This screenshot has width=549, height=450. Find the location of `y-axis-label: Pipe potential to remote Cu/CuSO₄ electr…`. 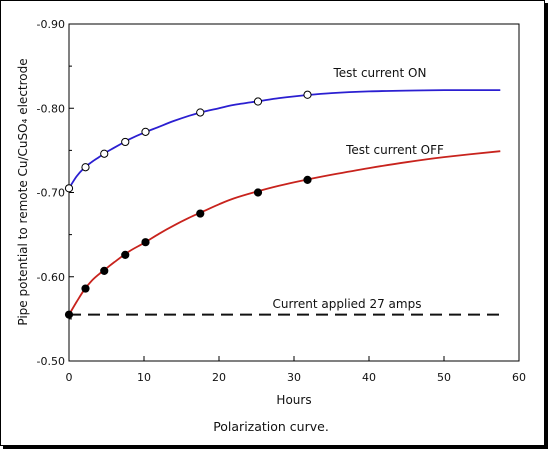

y-axis-label: Pipe potential to remote Cu/CuSO₄ electr… is located at coordinates (23, 191).